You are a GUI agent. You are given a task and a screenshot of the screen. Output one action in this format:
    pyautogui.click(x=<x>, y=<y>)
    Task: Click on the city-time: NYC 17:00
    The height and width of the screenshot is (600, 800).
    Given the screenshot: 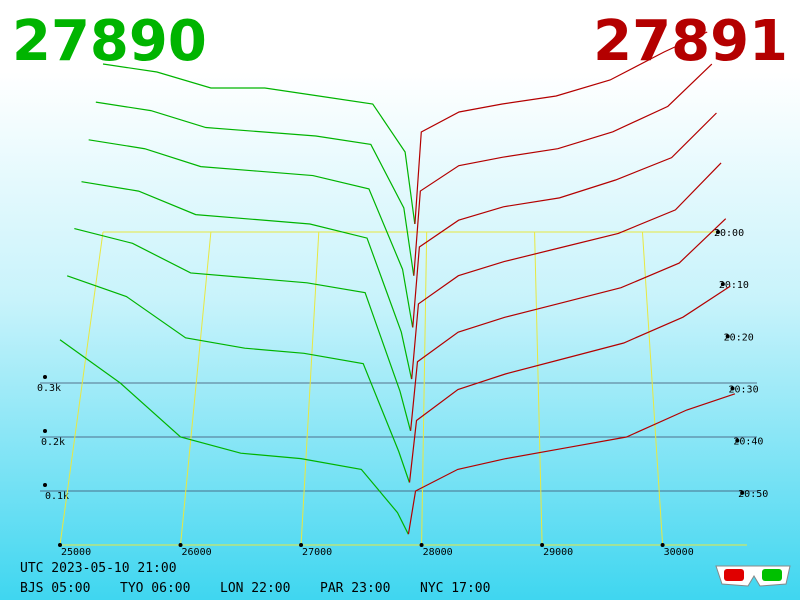 What is the action you would take?
    pyautogui.click(x=455, y=588)
    